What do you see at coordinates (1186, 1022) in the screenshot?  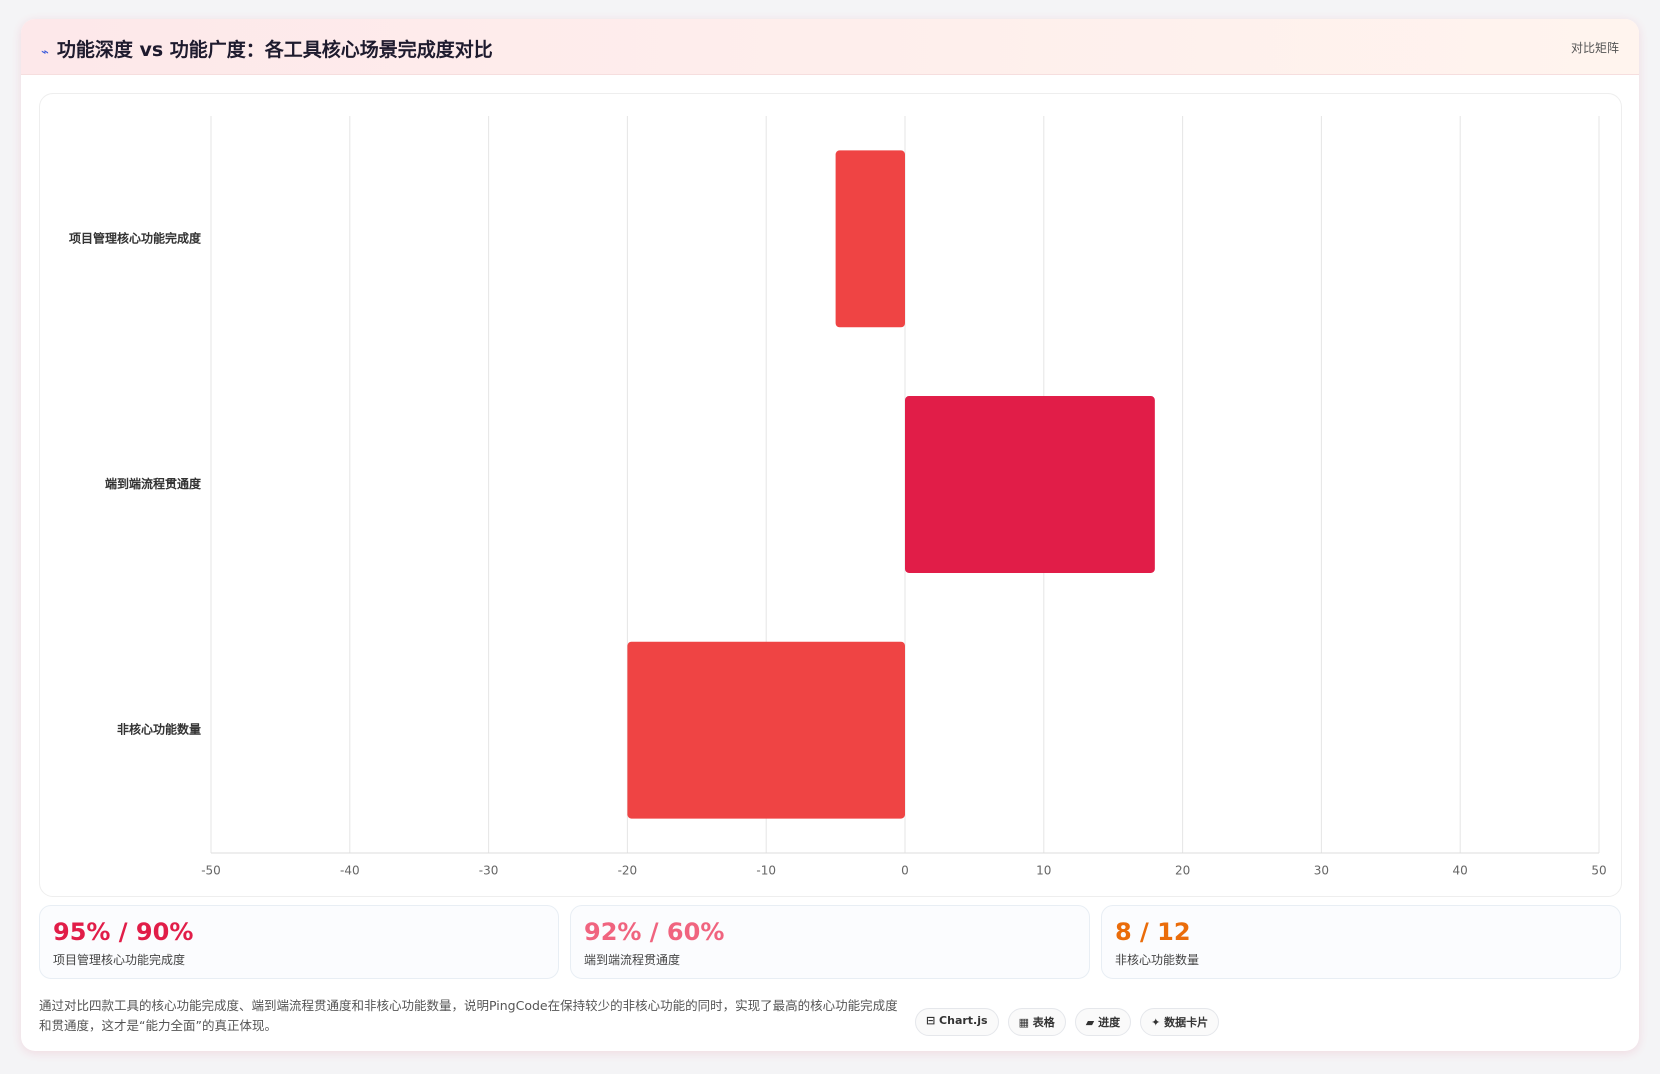 I see `badge-text: 数据卡片` at bounding box center [1186, 1022].